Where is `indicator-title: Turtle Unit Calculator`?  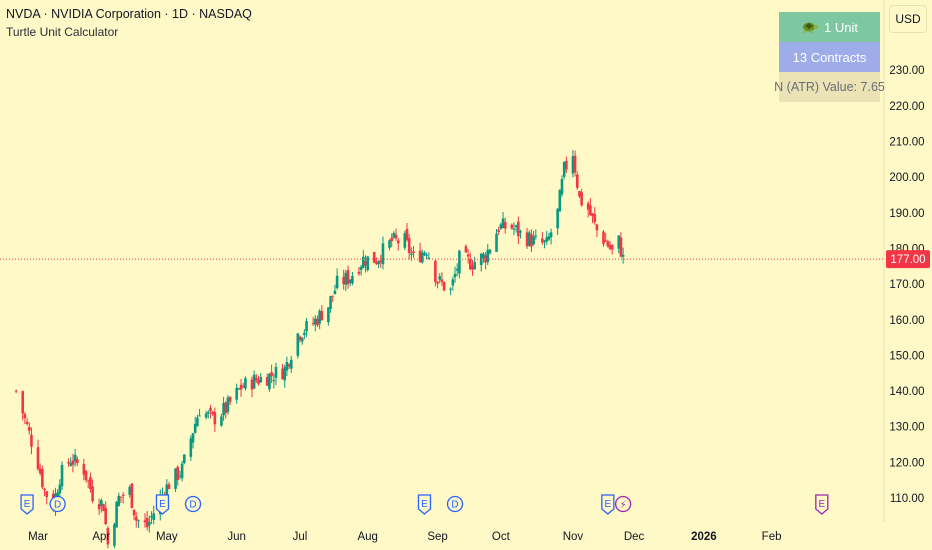
indicator-title: Turtle Unit Calculator is located at coordinates (62, 32).